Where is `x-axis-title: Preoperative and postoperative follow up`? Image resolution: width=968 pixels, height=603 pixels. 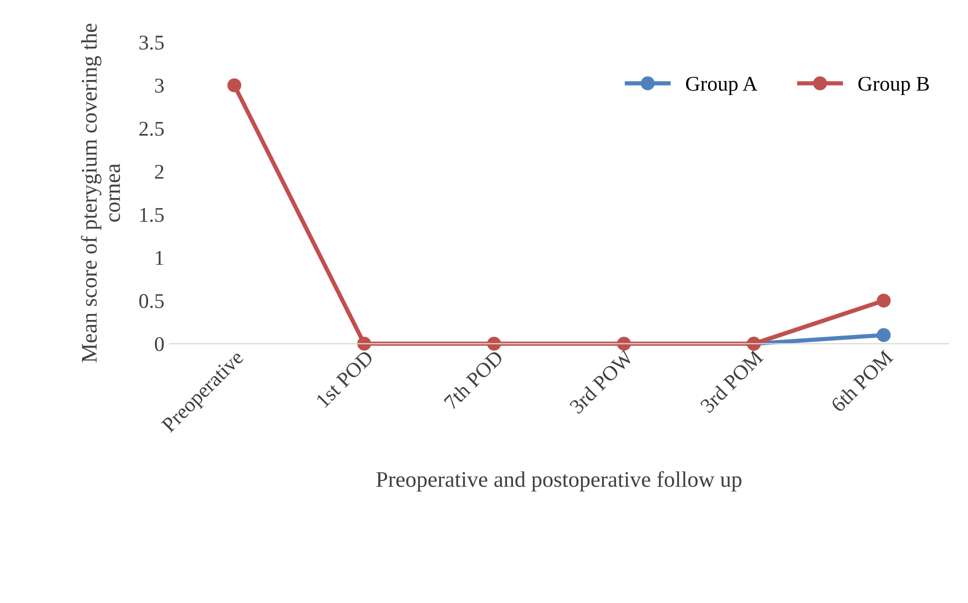
x-axis-title: Preoperative and postoperative follow up is located at coordinates (559, 481).